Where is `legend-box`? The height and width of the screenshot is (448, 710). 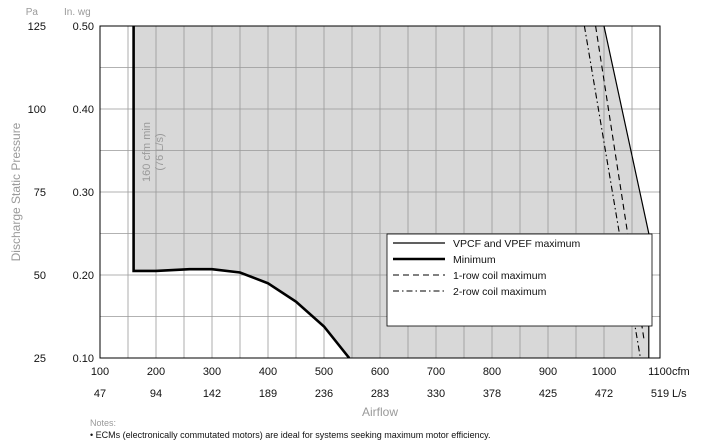
legend-box is located at coordinates (519, 280).